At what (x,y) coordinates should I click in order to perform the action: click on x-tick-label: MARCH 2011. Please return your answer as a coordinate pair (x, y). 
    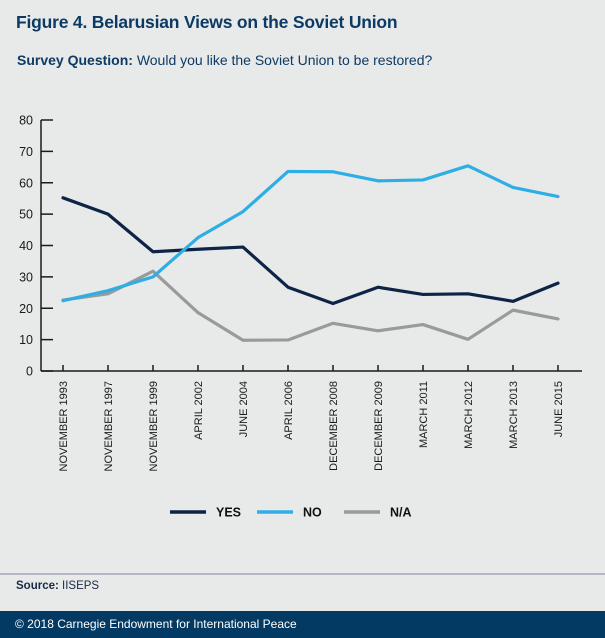
    Looking at the image, I should click on (424, 414).